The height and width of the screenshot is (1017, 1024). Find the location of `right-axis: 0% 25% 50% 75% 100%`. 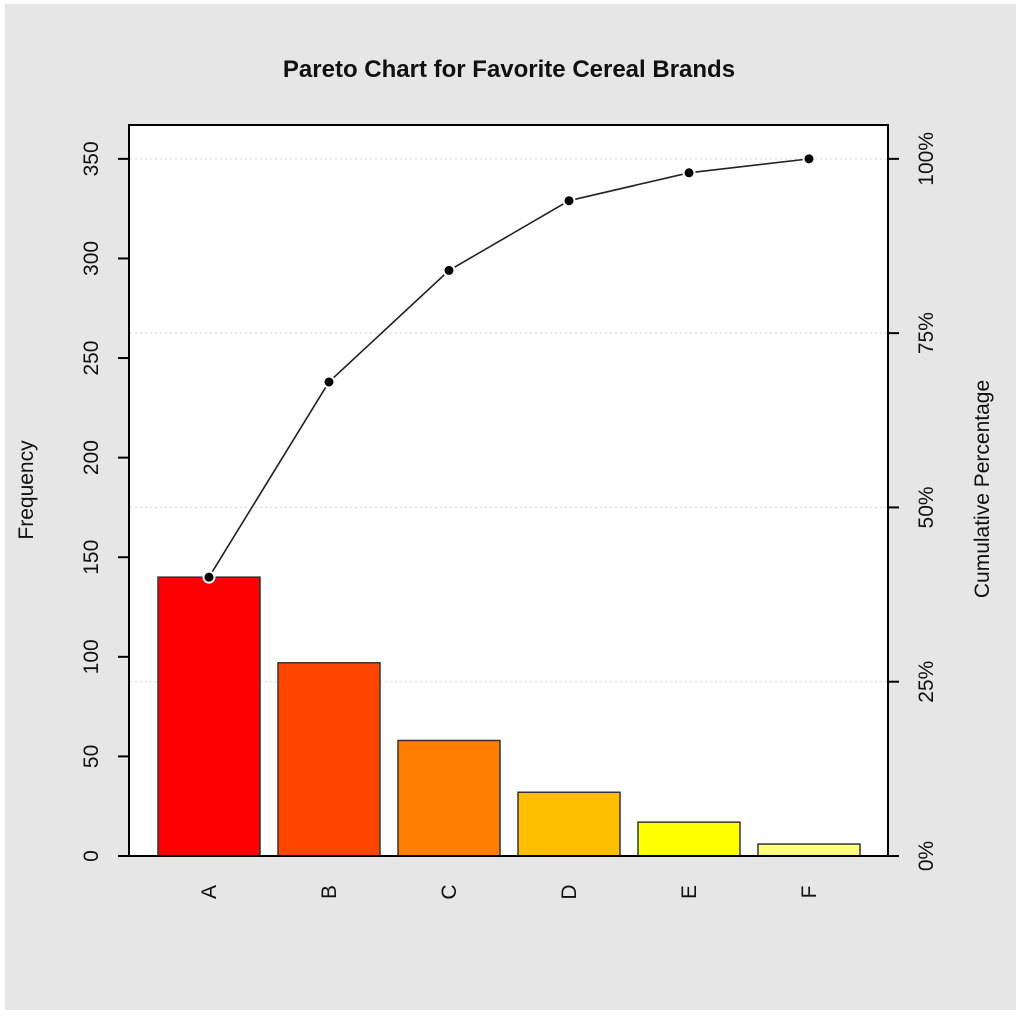

right-axis: 0% 25% 50% 75% 100% is located at coordinates (912, 501).